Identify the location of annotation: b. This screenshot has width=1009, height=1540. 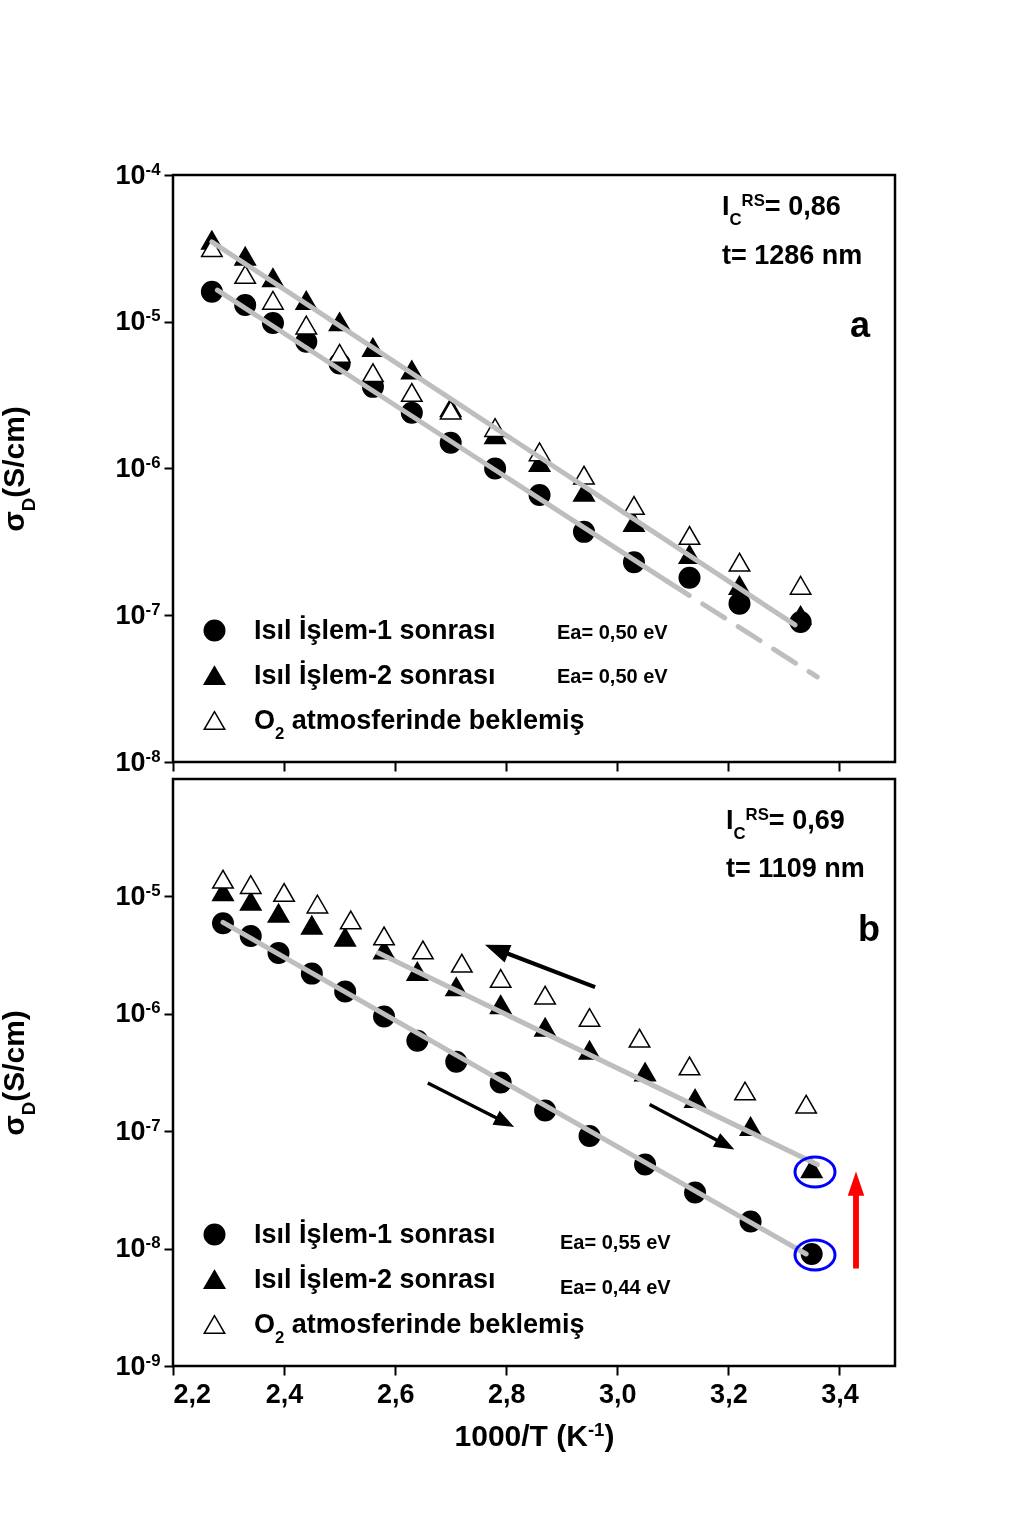
(869, 928).